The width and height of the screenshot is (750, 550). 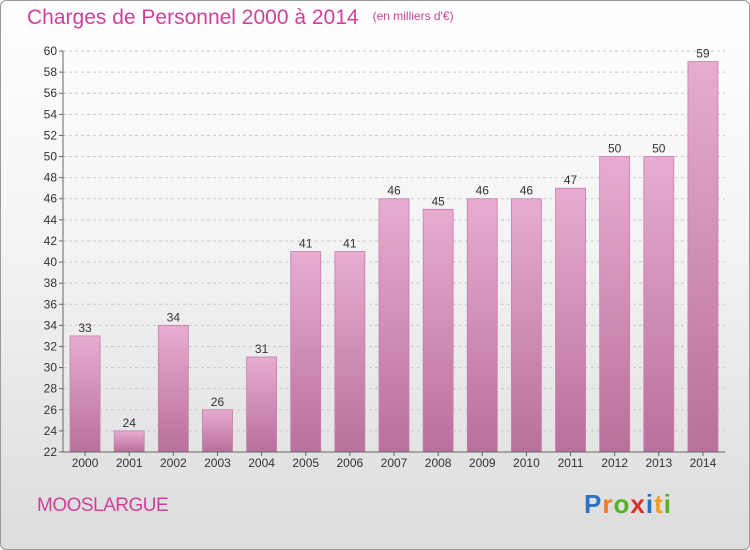 I want to click on bar-2001, so click(x=129, y=441).